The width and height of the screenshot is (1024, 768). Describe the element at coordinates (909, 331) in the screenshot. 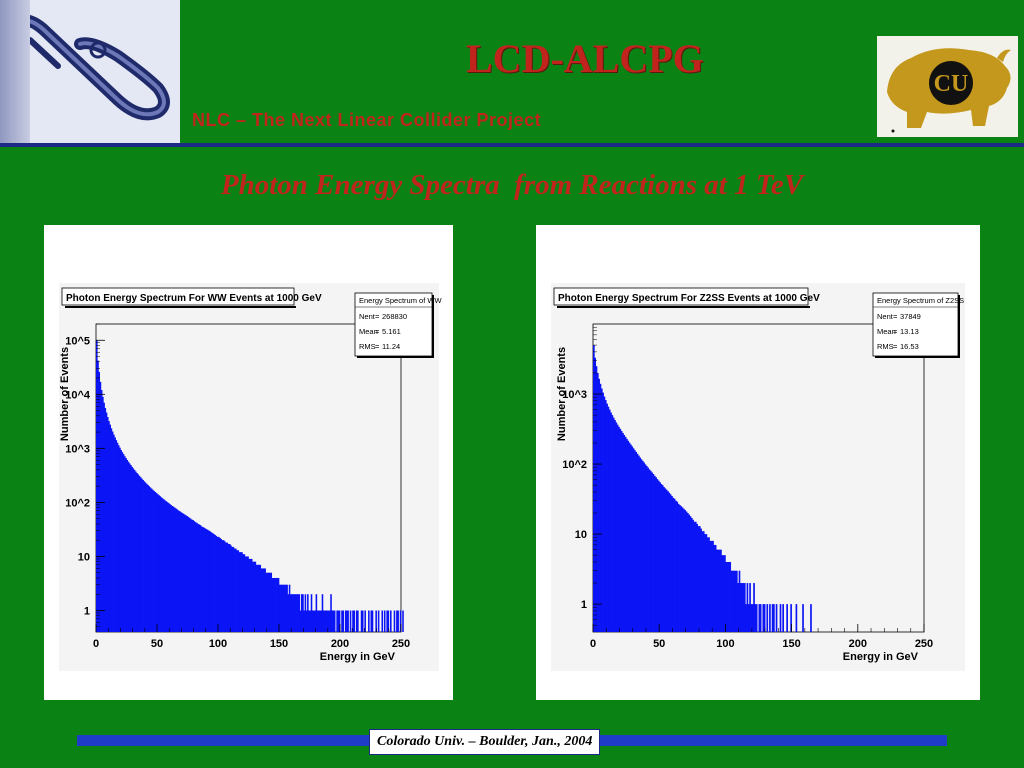

I see `stats-value: 13.13` at that location.